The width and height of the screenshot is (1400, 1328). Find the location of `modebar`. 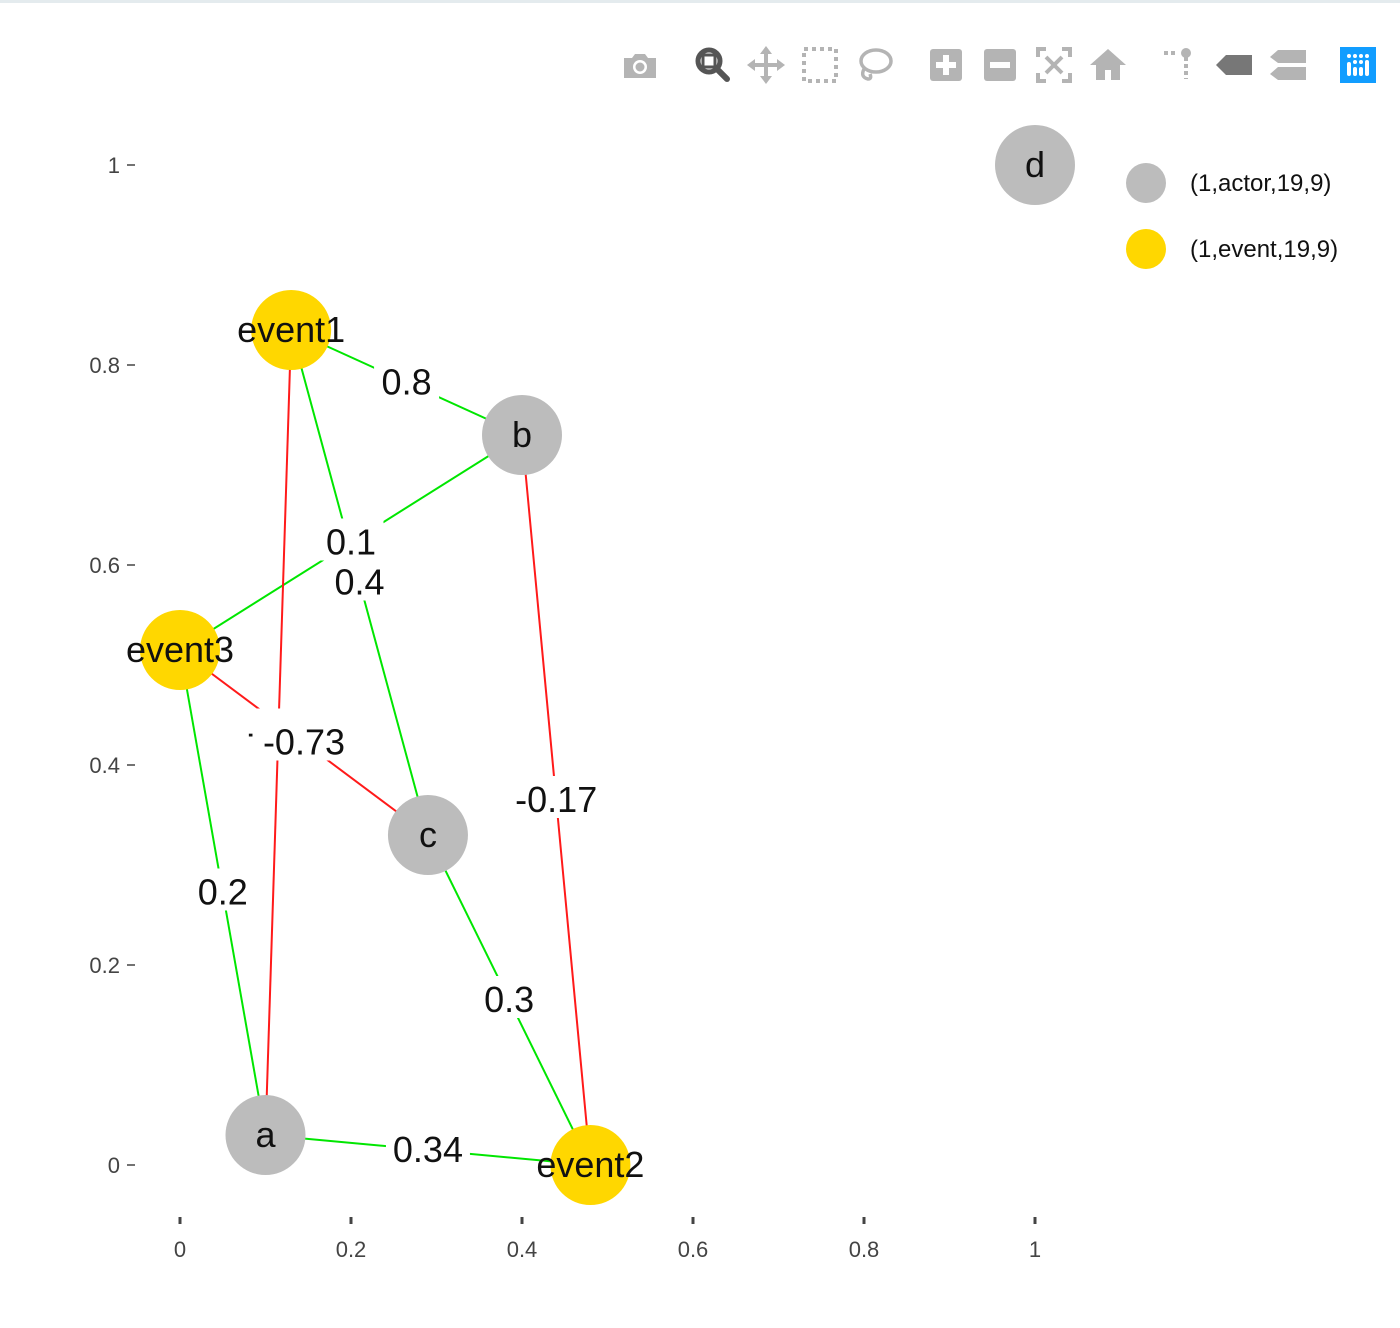

modebar is located at coordinates (1002, 65).